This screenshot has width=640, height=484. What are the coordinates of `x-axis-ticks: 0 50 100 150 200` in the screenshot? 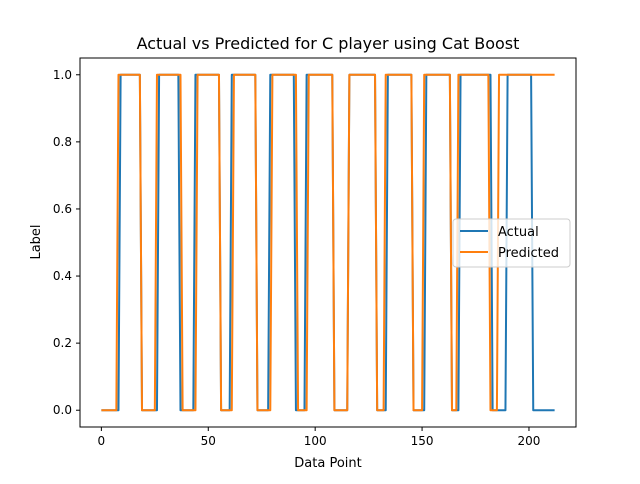 It's located at (319, 437).